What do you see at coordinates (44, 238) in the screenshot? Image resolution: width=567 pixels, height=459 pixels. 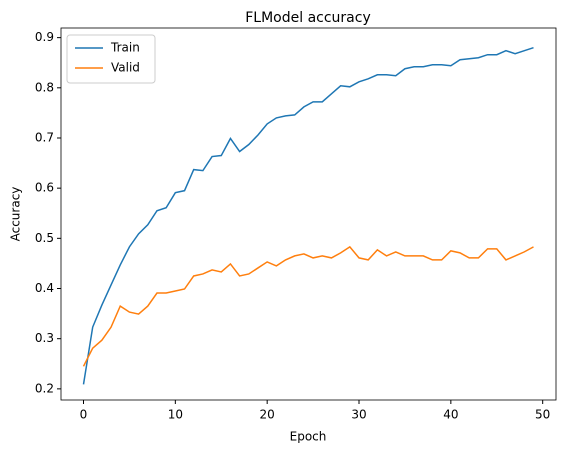 I see `y-tick-label: 0.5` at bounding box center [44, 238].